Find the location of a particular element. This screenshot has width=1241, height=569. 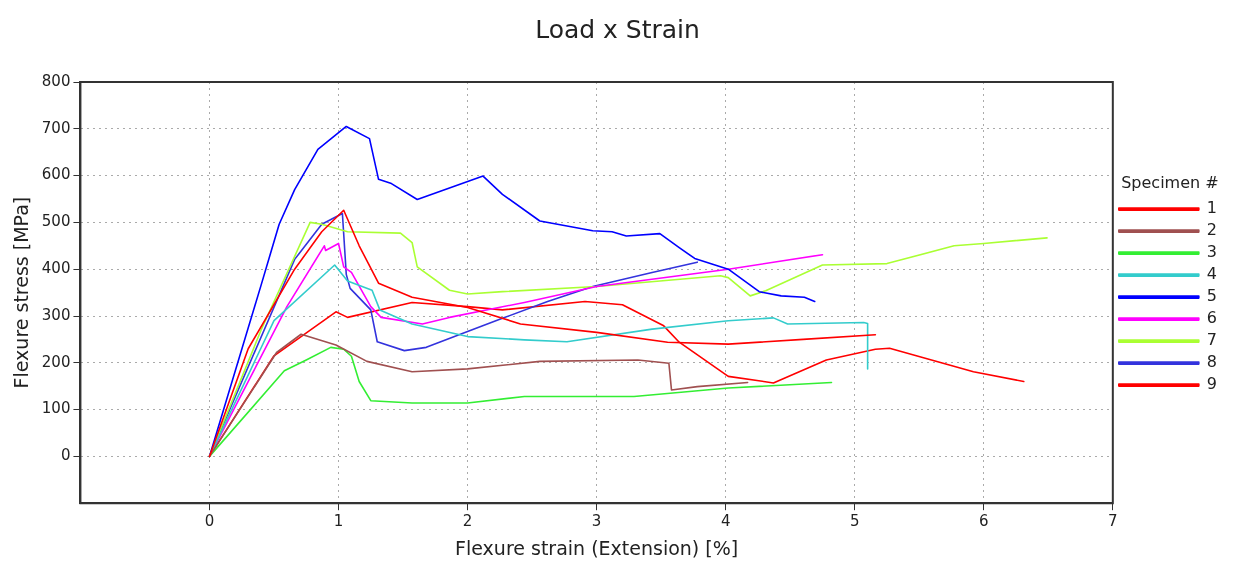

x-tick-label: 7 is located at coordinates (1113, 521).